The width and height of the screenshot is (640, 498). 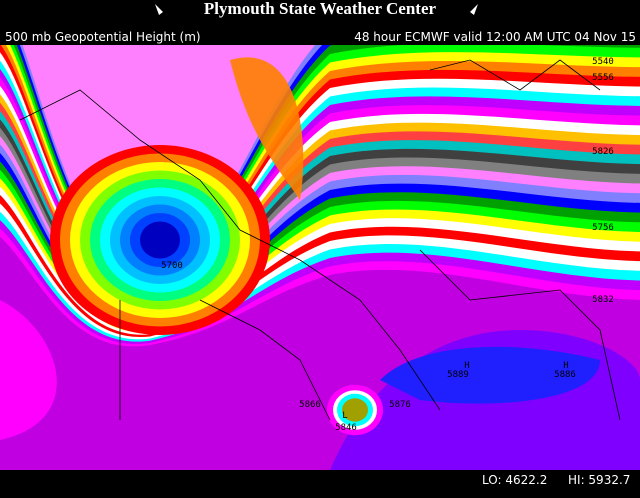 What do you see at coordinates (603, 78) in the screenshot?
I see `contour-label: 5556` at bounding box center [603, 78].